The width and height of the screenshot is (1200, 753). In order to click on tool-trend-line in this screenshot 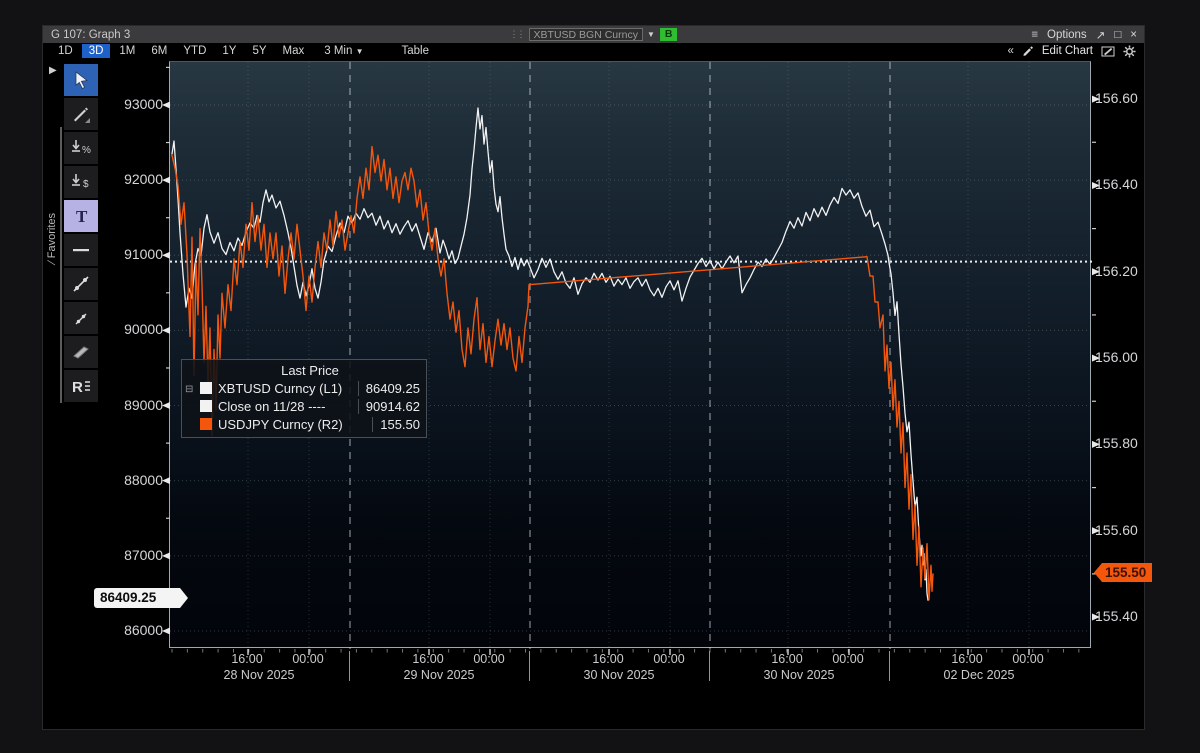, I will do `click(81, 284)`.